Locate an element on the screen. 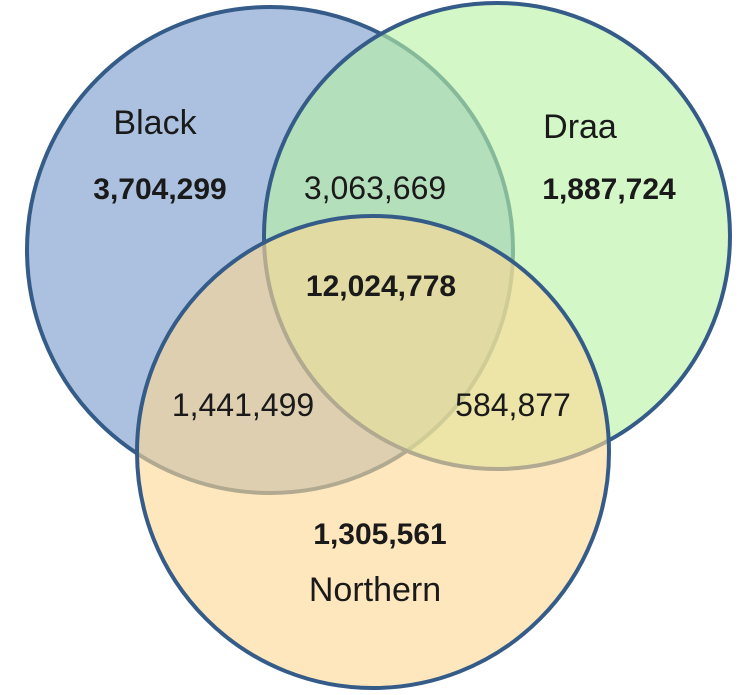  region-black-draa: 3,063,669 is located at coordinates (375, 188).